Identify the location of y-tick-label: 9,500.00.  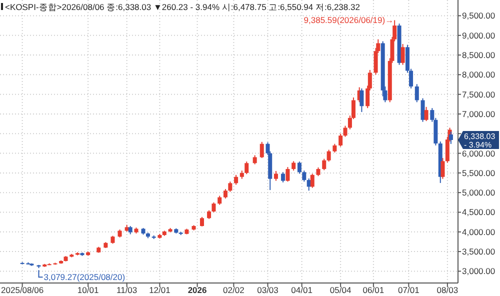
(479, 15).